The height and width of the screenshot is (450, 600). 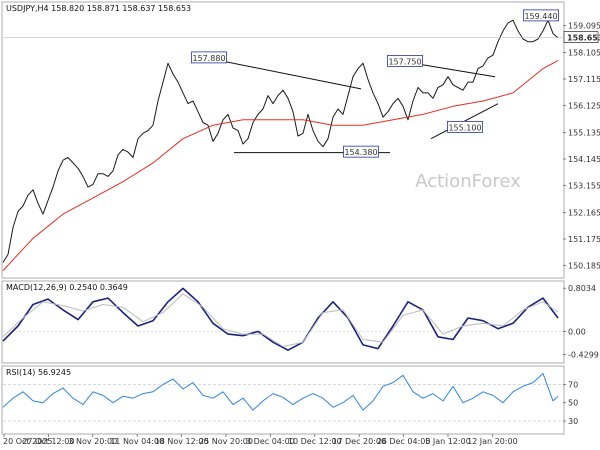 What do you see at coordinates (584, 106) in the screenshot?
I see `y-tick-label: 156.125` at bounding box center [584, 106].